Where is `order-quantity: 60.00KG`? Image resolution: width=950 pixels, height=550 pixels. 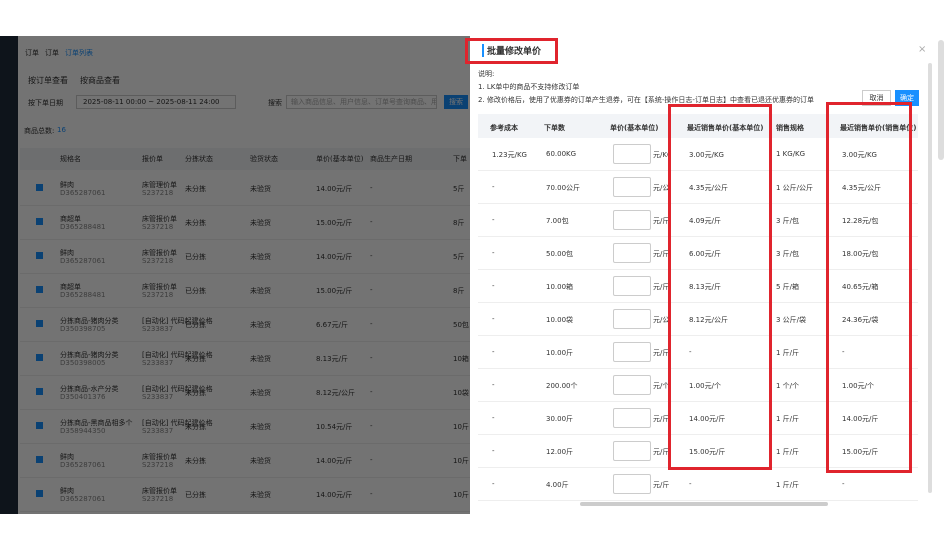
order-quantity: 60.00KG is located at coordinates (561, 154).